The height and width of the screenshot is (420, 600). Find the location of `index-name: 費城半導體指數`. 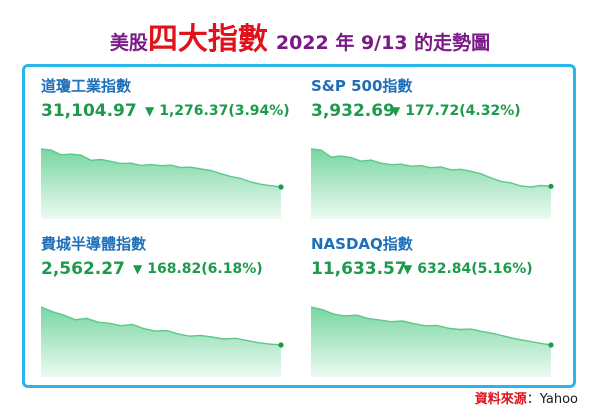

index-name: 費城半導體指數 is located at coordinates (94, 244).